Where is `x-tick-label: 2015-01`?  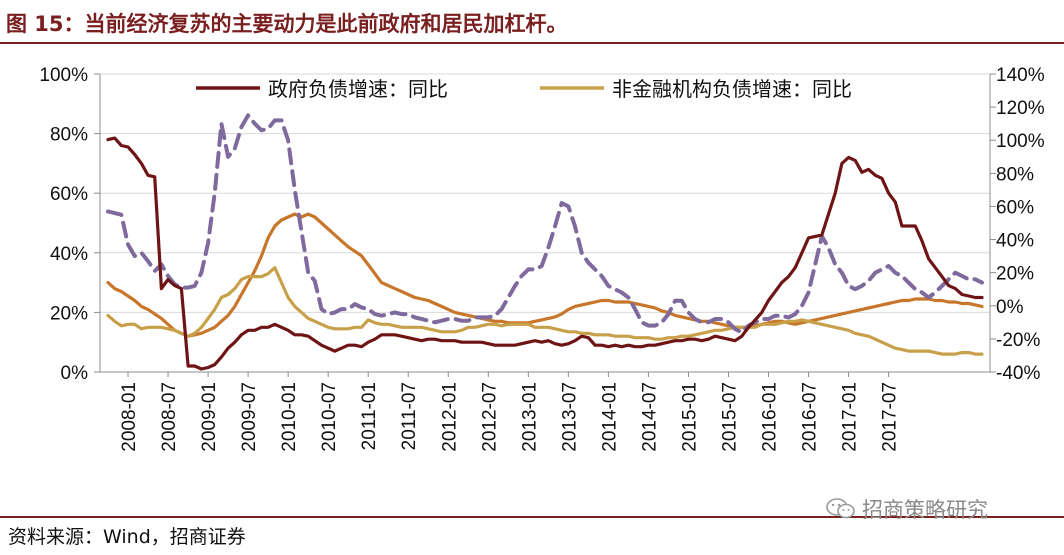
x-tick-label: 2015-01 is located at coordinates (689, 417).